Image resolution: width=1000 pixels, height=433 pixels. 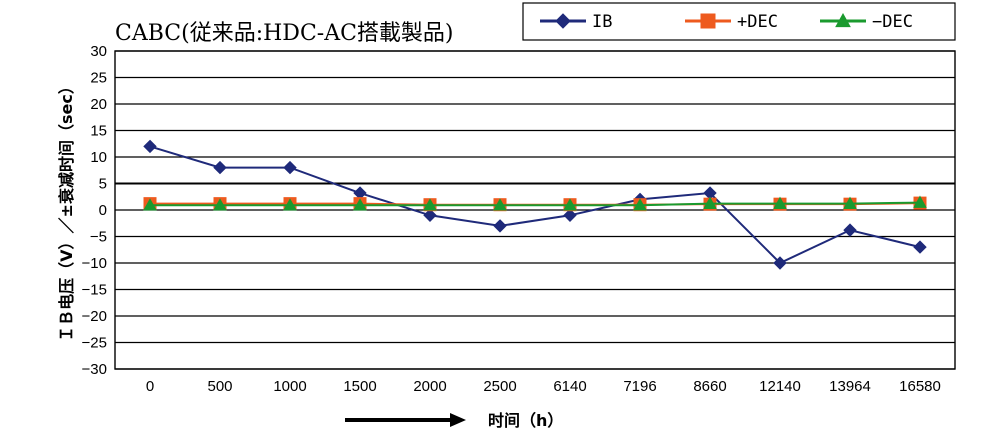 I want to click on x-tick-label: 6140, so click(x=569, y=386).